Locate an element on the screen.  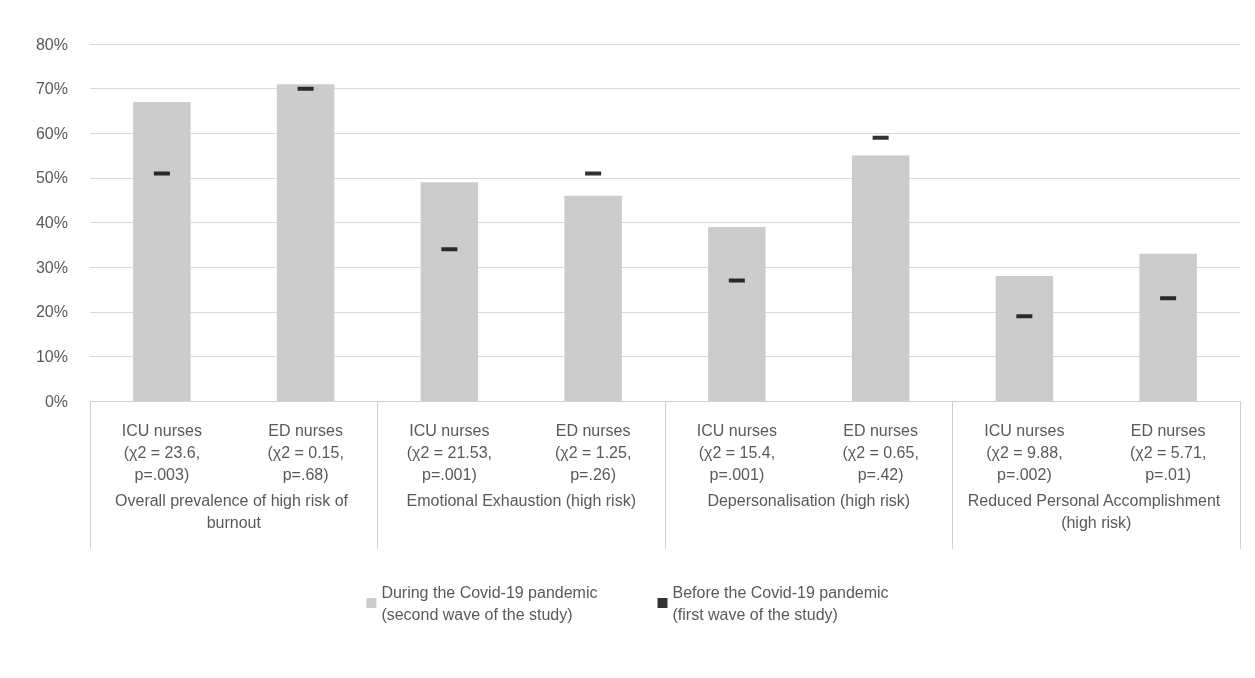
x-tick-label: ICU nurses (χ2 = 15.4, p=.001) is located at coordinates (736, 452).